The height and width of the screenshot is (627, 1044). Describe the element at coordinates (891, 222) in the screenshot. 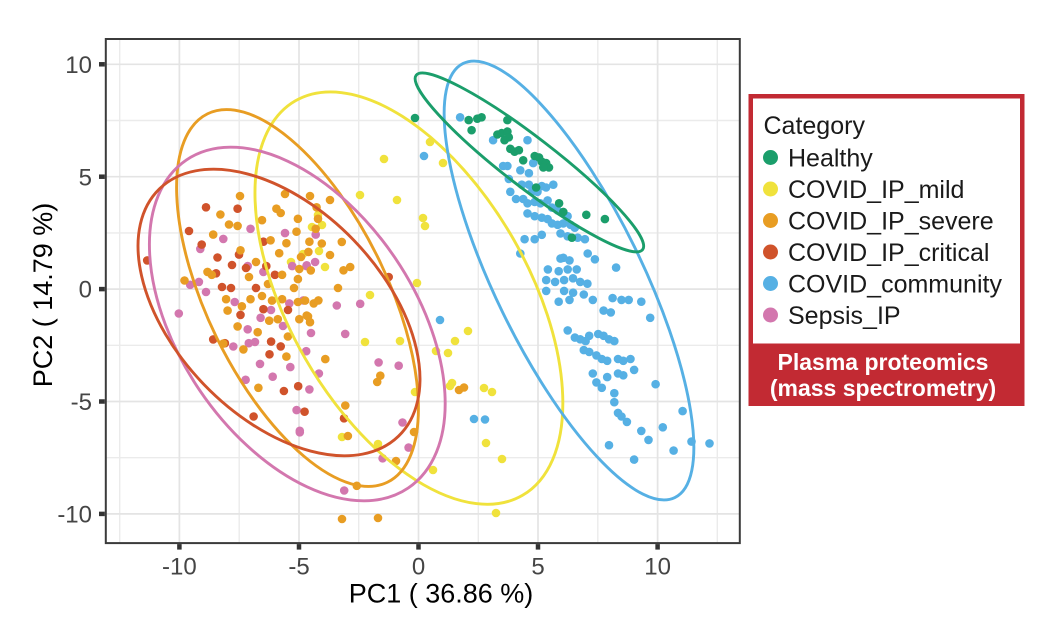

I see `svg-text: COVID_IP_severe` at that location.